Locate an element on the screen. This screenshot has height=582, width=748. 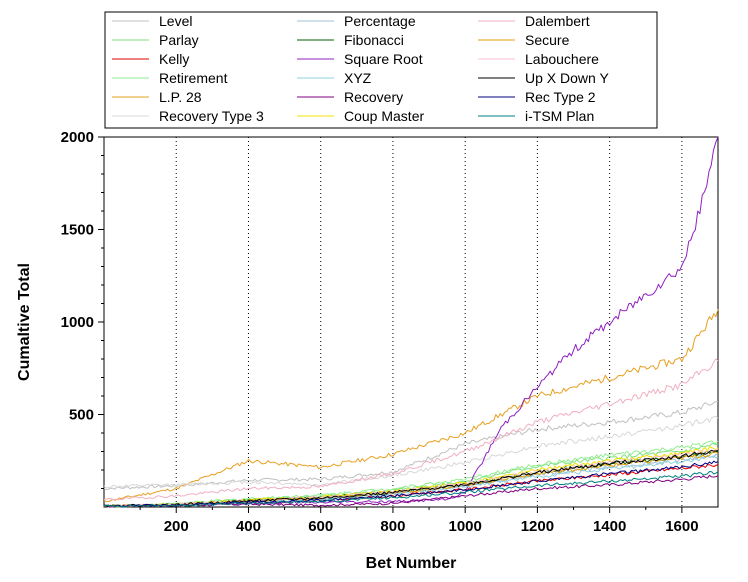
legend-label: Labouchere is located at coordinates (562, 59).